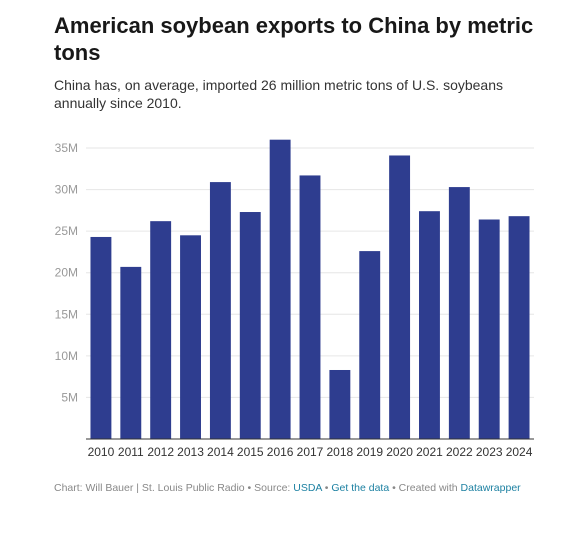 The height and width of the screenshot is (535, 586). What do you see at coordinates (310, 307) in the screenshot?
I see `bar-2017` at bounding box center [310, 307].